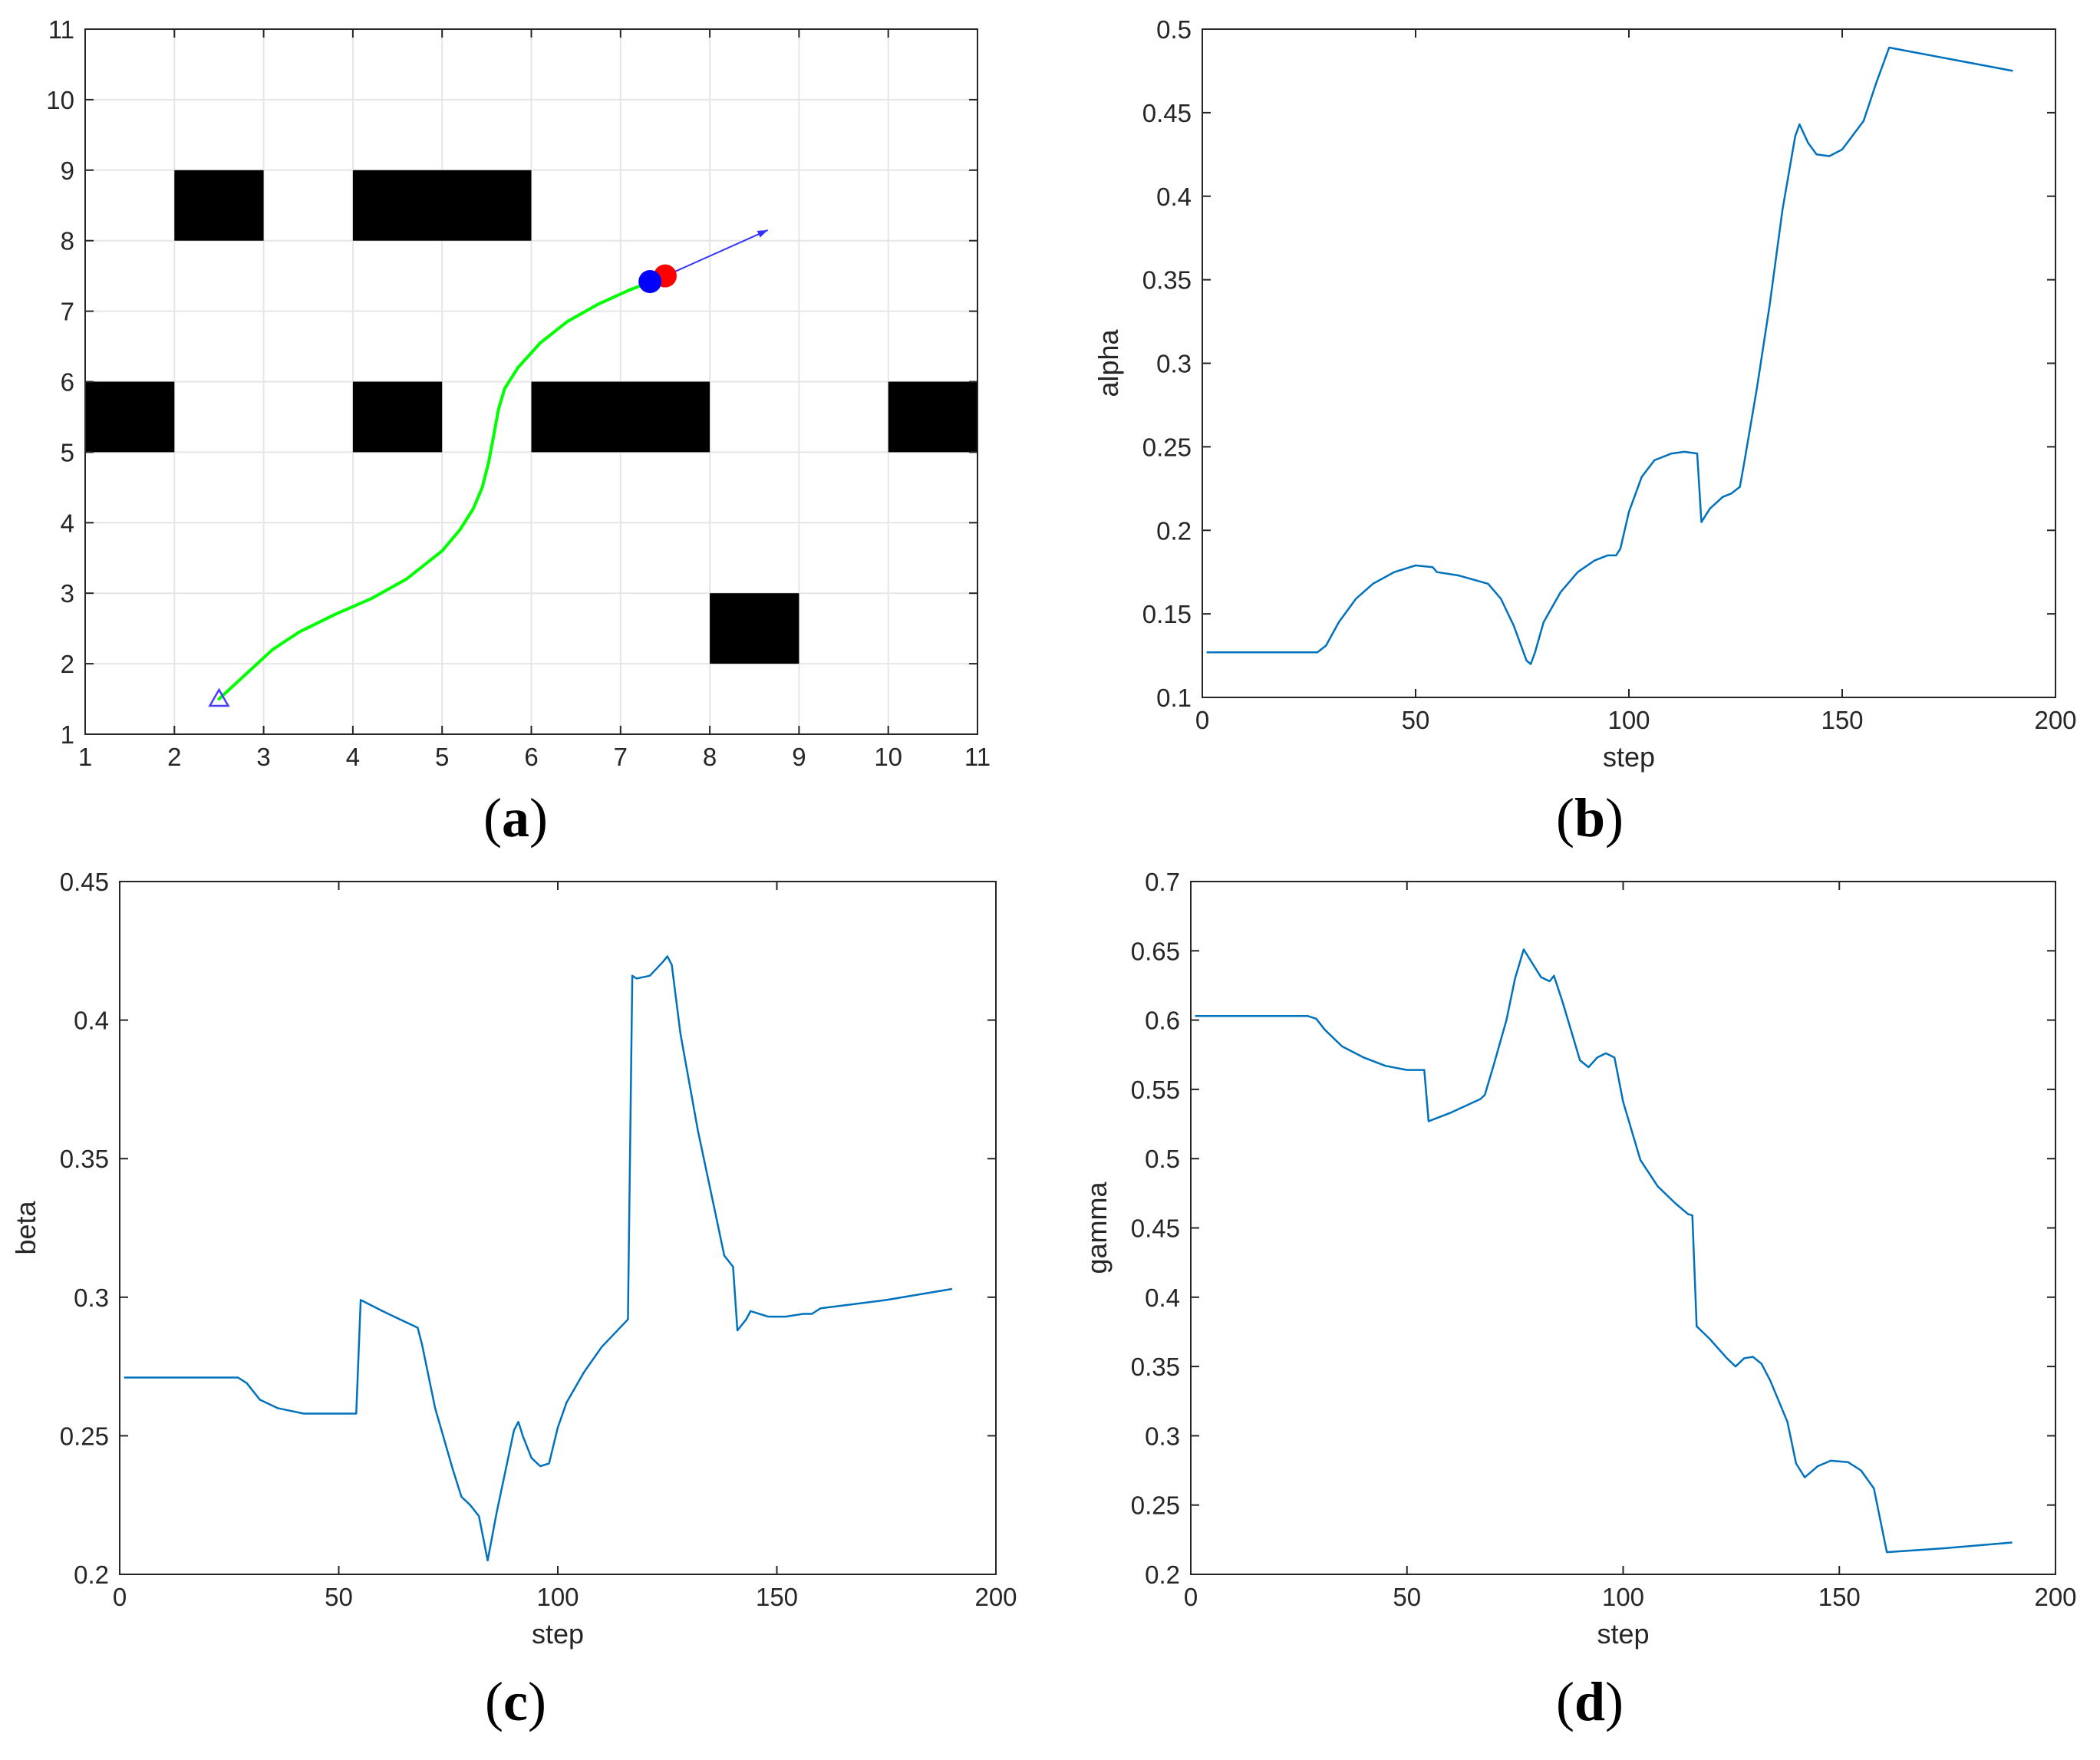 Image resolution: width=2100 pixels, height=1760 pixels. Describe the element at coordinates (1565, 818) in the screenshot. I see `caption-open-paren-b: (` at that location.